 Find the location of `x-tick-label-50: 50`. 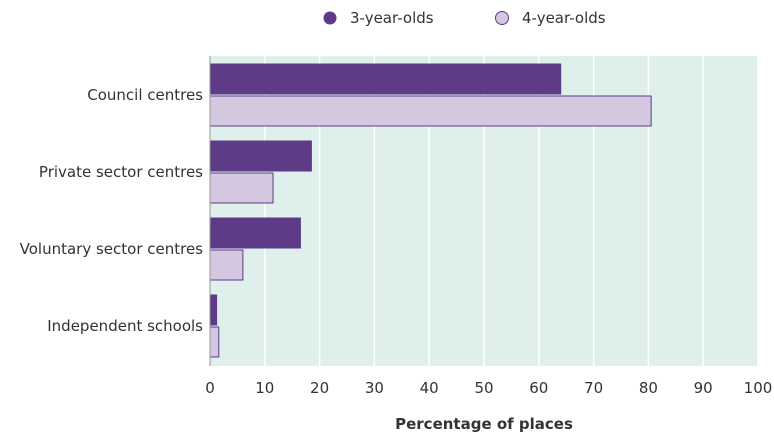

x-tick-label-50: 50 is located at coordinates (483, 388).